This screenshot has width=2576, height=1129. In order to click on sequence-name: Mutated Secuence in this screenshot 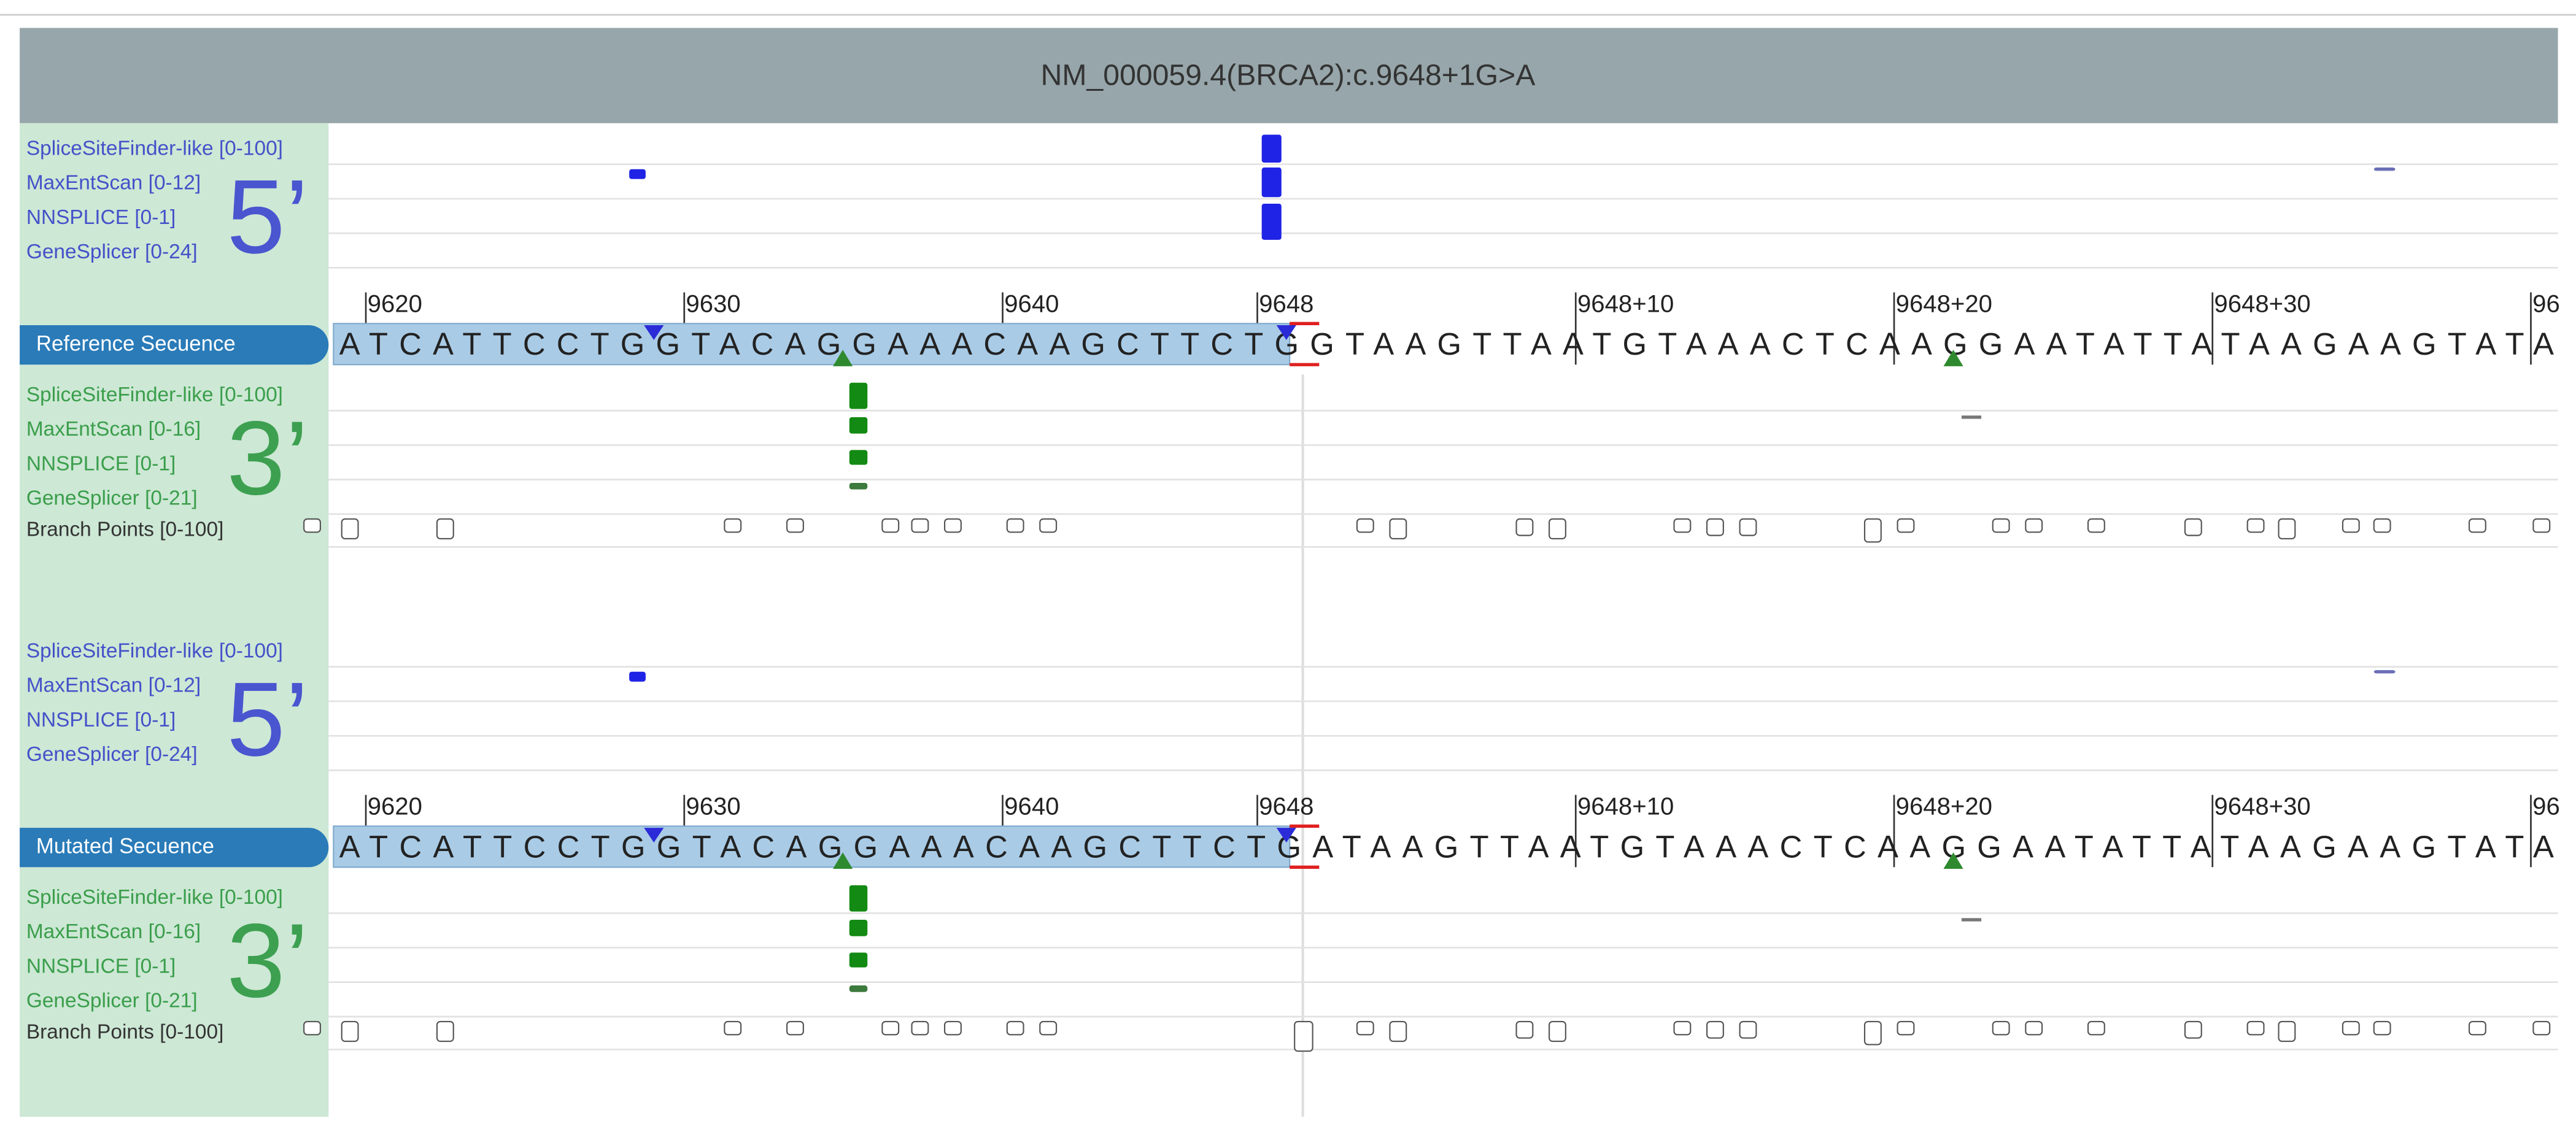, I will do `click(125, 846)`.